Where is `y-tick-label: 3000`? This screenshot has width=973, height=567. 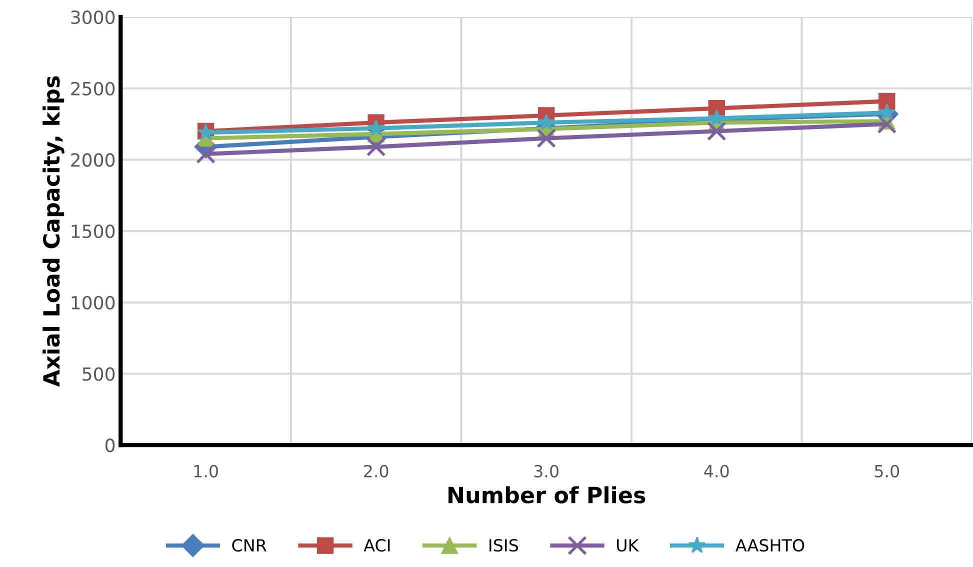
y-tick-label: 3000 is located at coordinates (93, 17).